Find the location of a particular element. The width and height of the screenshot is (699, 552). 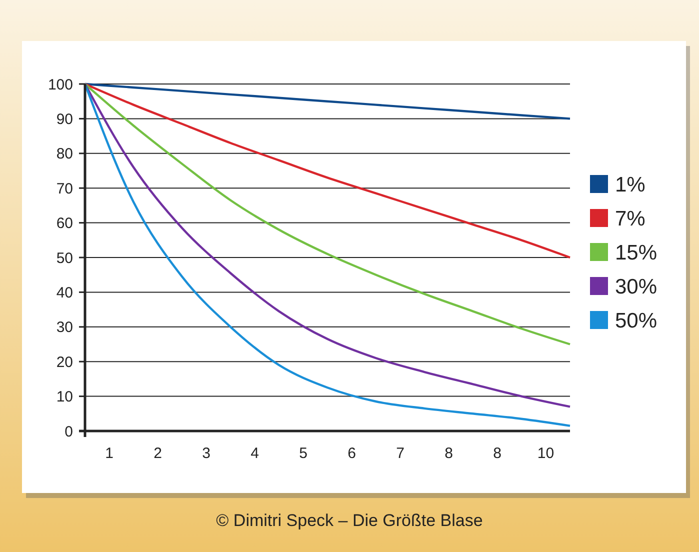

x-tick-label: 2 is located at coordinates (158, 453).